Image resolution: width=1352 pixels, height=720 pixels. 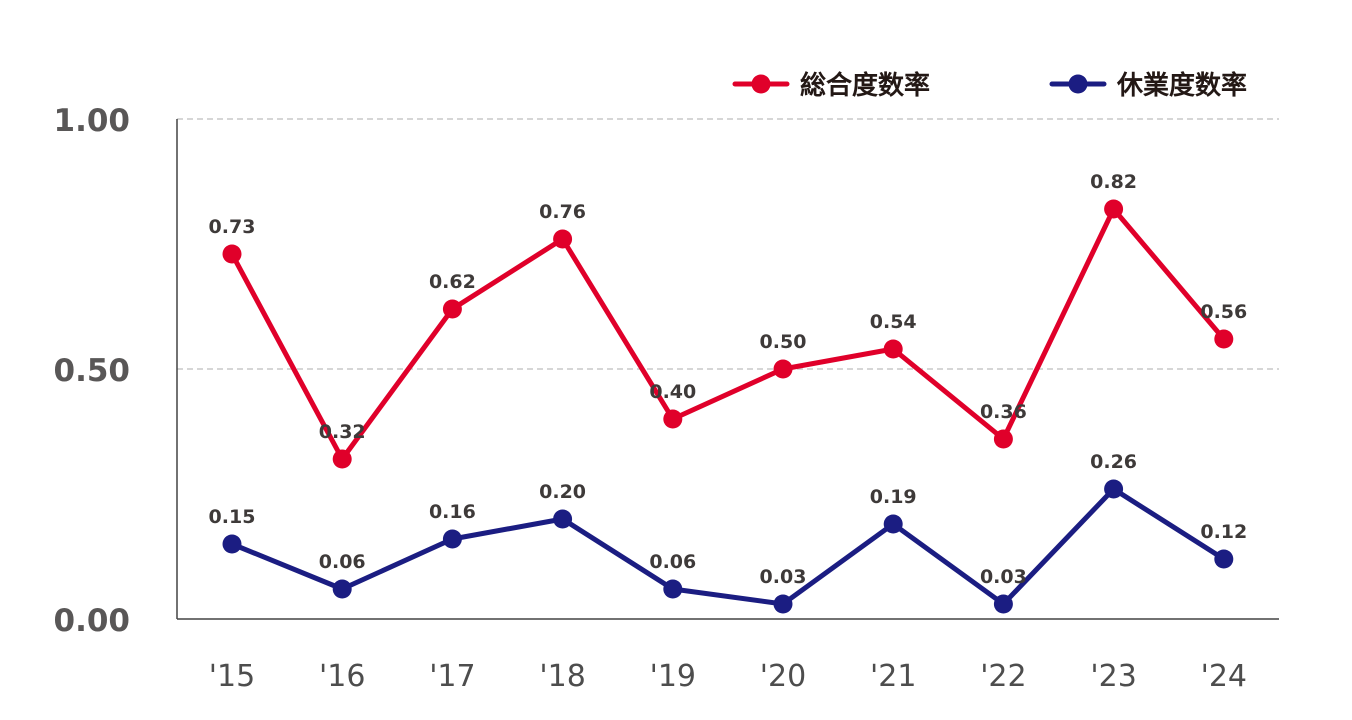 I want to click on legend-label: 総合度数率, so click(x=865, y=85).